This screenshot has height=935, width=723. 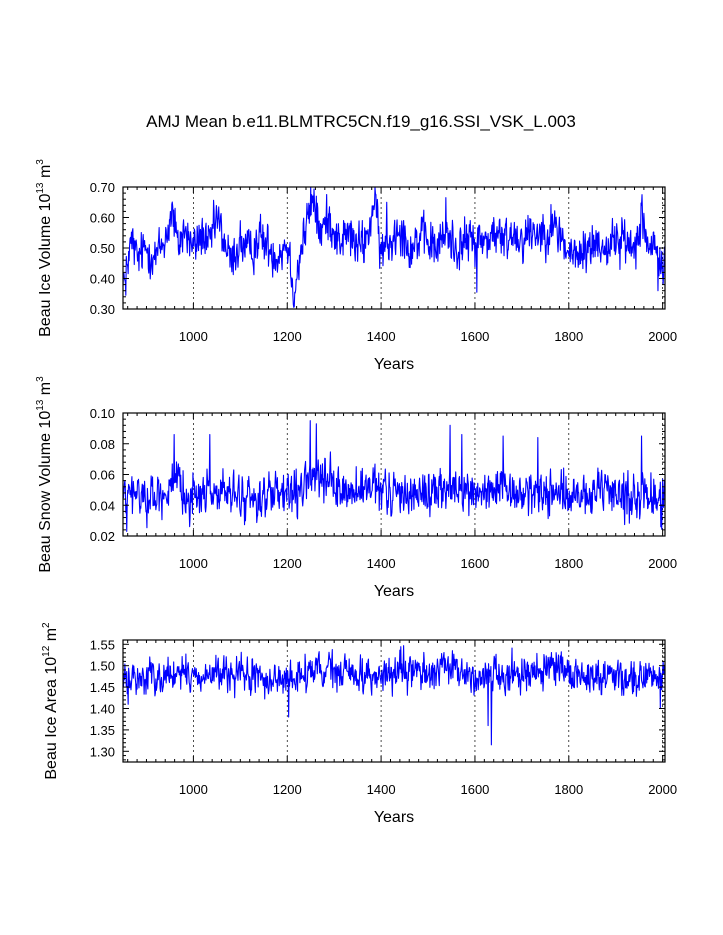 I want to click on plot-frame, so click(x=394, y=701).